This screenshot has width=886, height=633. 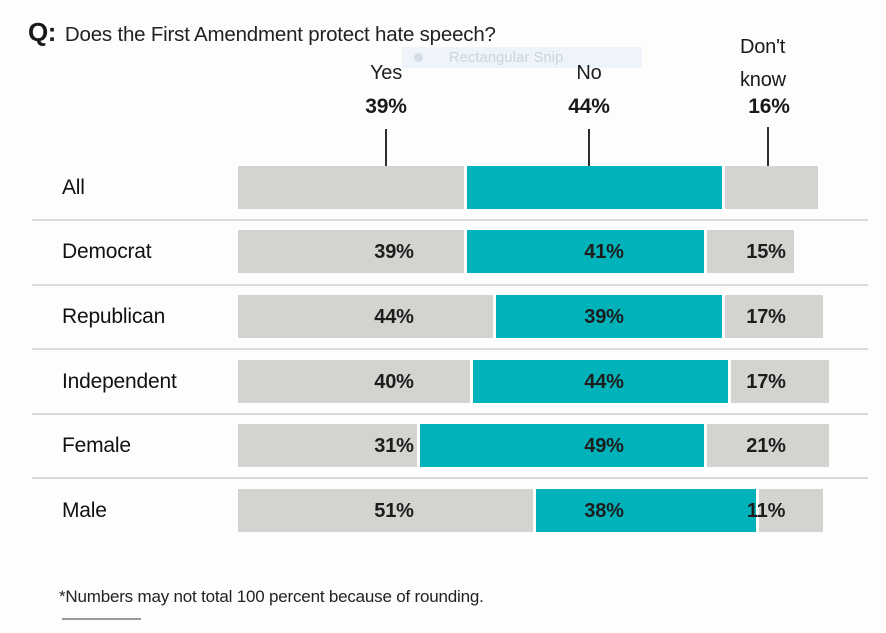 I want to click on column-header-yes: Yes, so click(x=386, y=73).